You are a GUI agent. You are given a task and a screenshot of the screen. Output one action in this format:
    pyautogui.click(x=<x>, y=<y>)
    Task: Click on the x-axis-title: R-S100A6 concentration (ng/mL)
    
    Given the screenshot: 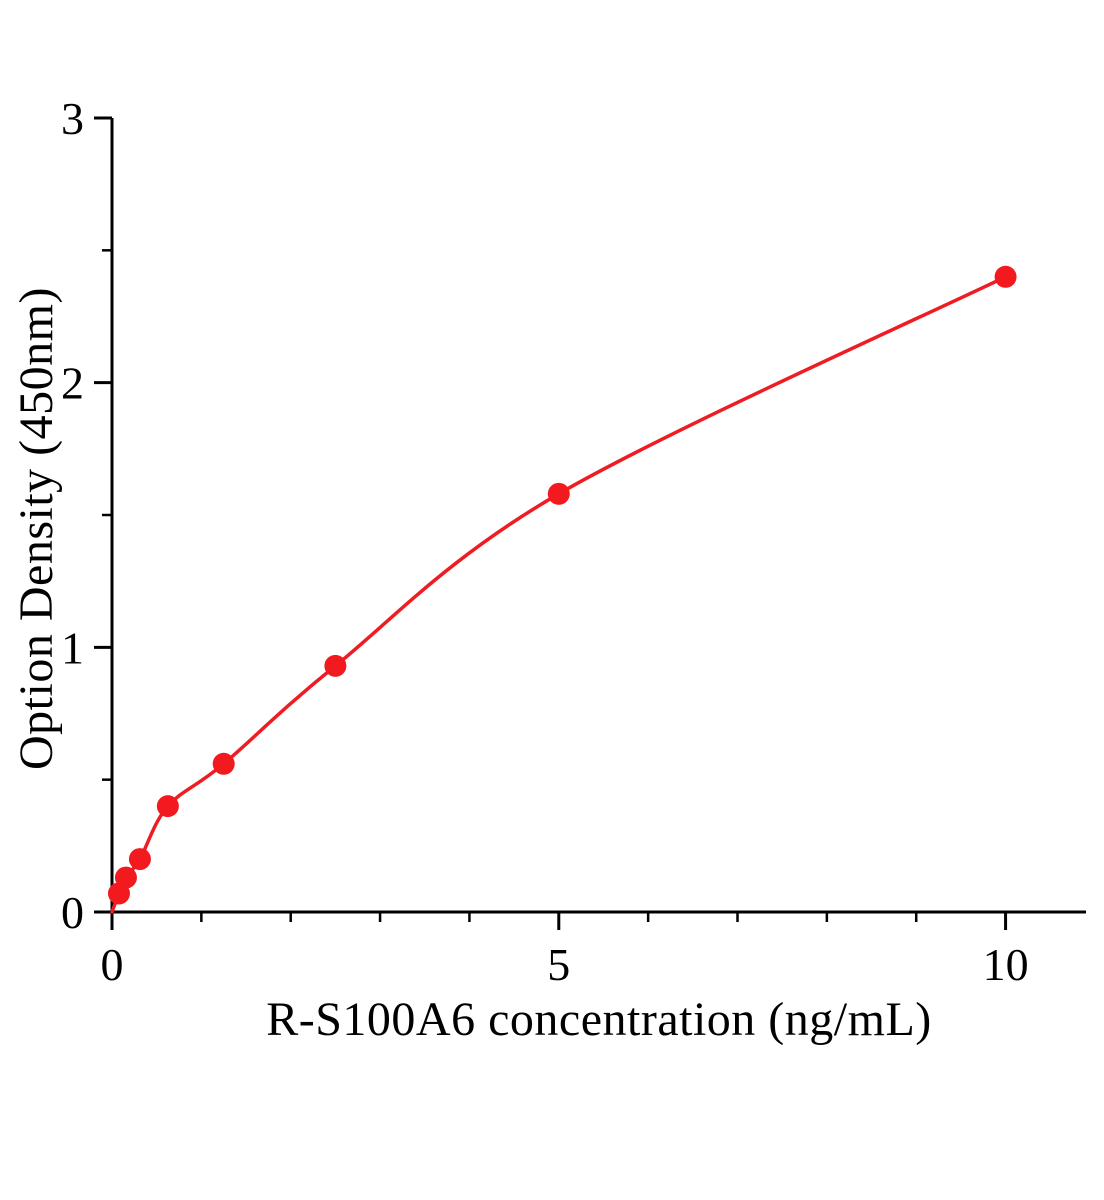 What is the action you would take?
    pyautogui.click(x=599, y=1019)
    